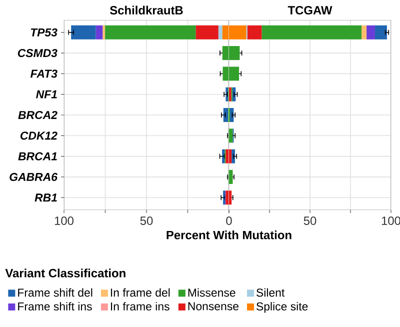  Describe the element at coordinates (38, 53) in the screenshot. I see `y-tick-label: CSMD3` at that location.